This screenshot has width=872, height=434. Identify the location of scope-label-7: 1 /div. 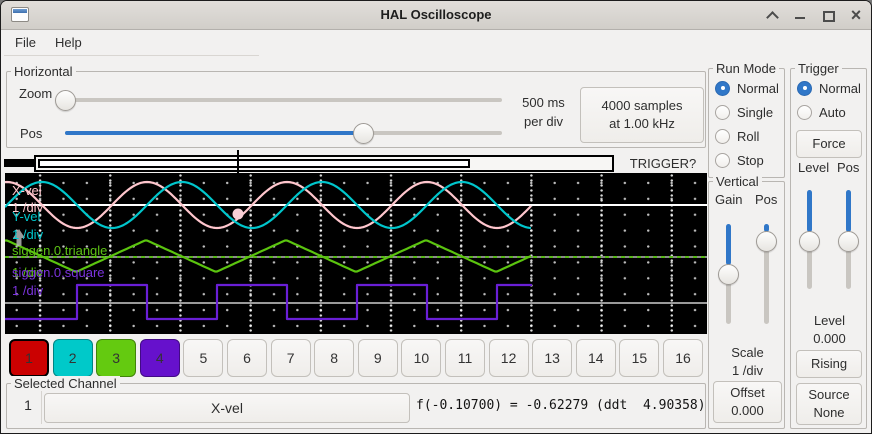
(28, 290).